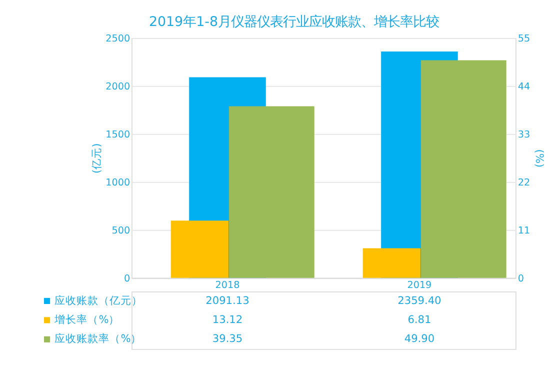 The width and height of the screenshot is (550, 382). Describe the element at coordinates (227, 339) in the screenshot. I see `data-label: 39.35` at that location.